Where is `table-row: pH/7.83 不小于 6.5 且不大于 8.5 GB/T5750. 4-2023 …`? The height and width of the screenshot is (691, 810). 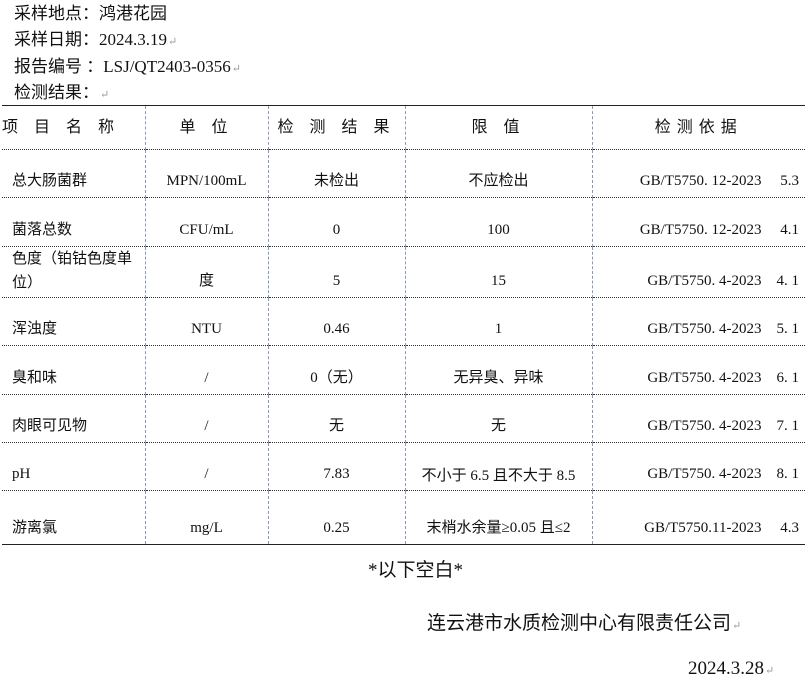
table-row: pH/7.83 不小于 6.5 且不大于 8.5 GB/T5750. 4-2023 … is located at coordinates (403, 466).